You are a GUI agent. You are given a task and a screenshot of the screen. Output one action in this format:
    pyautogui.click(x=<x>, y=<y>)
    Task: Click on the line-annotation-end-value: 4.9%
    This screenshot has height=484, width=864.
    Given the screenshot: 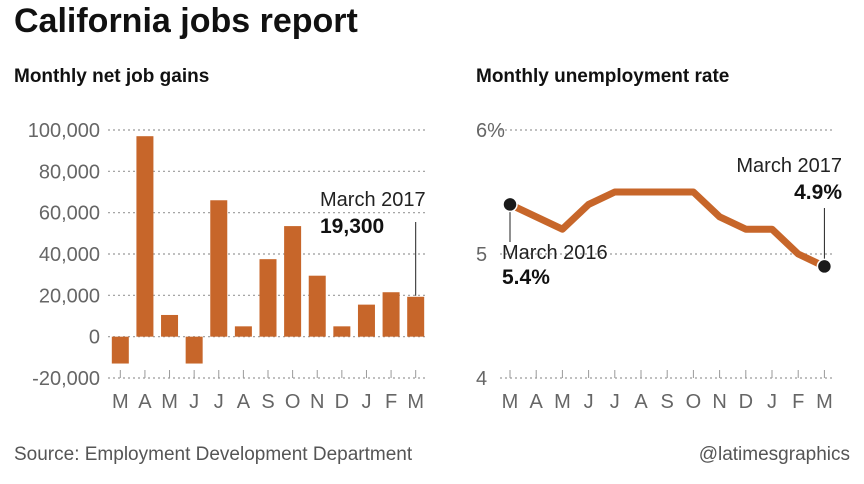 What is the action you would take?
    pyautogui.click(x=818, y=192)
    